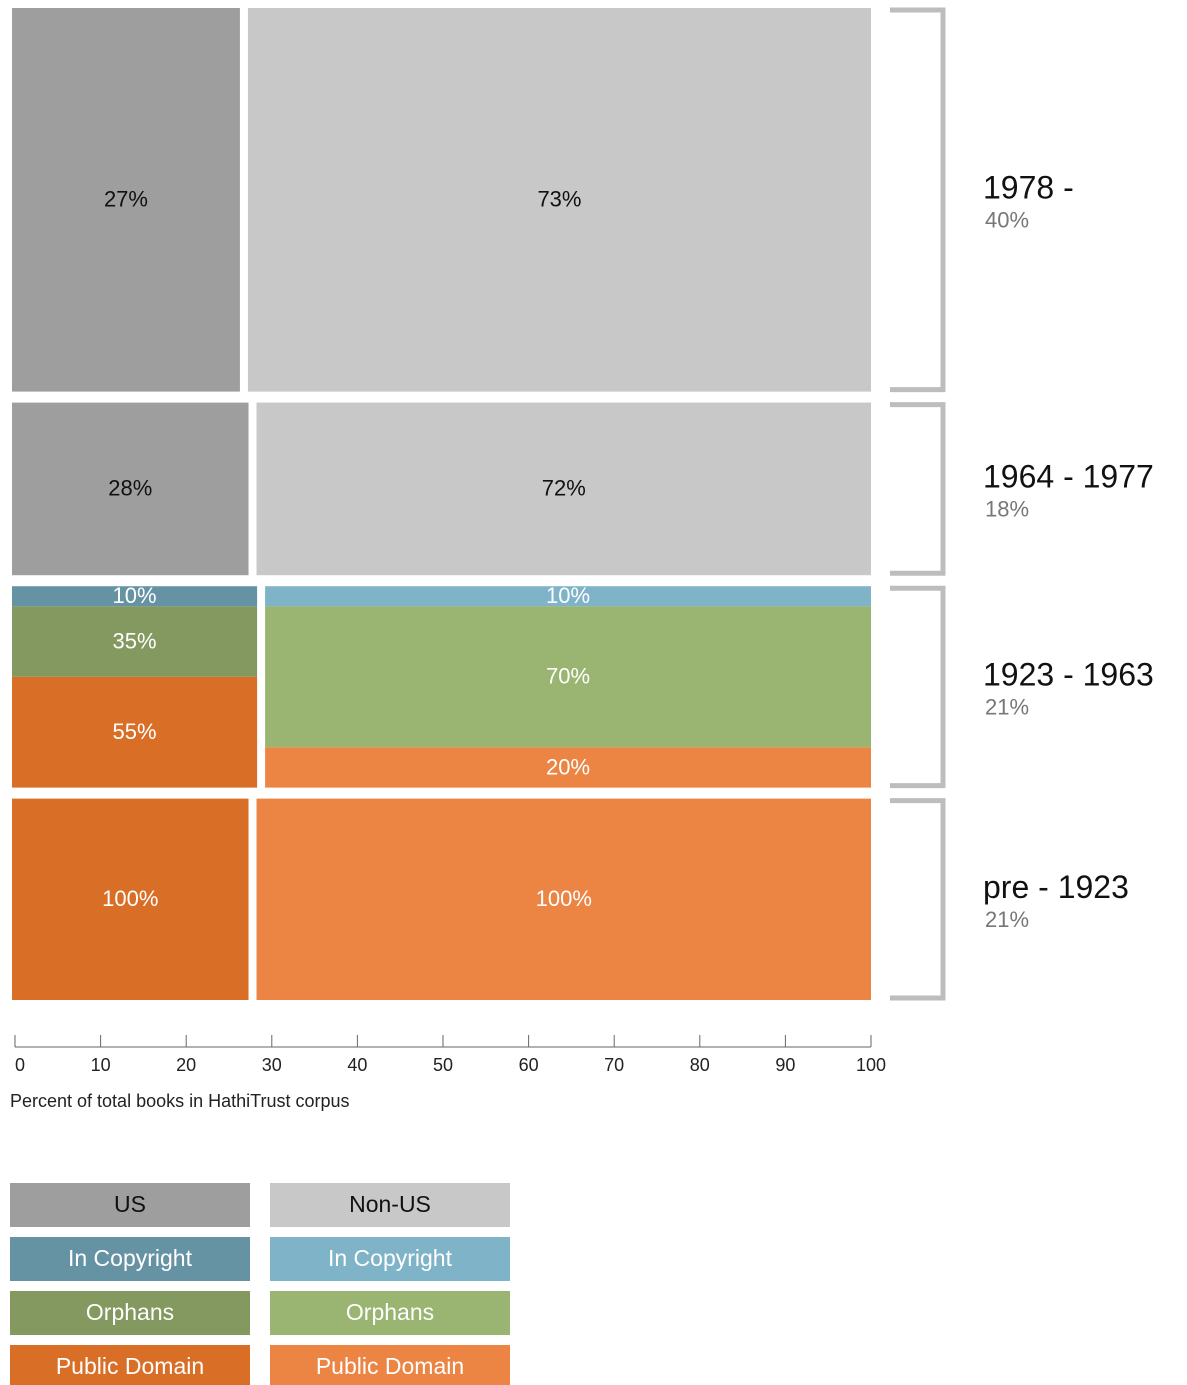  What do you see at coordinates (20, 1065) in the screenshot?
I see `x-tick-label: 0` at bounding box center [20, 1065].